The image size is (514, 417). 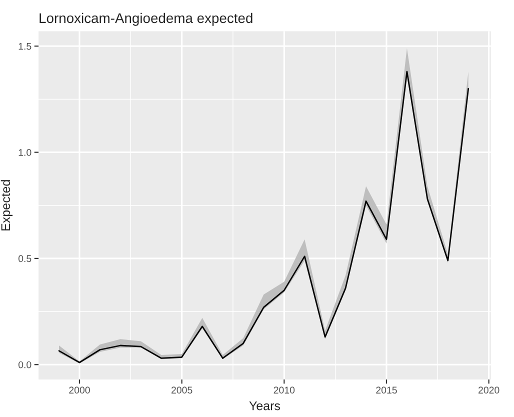 What do you see at coordinates (6, 205) in the screenshot?
I see `y-axis-title: Expected` at bounding box center [6, 205].